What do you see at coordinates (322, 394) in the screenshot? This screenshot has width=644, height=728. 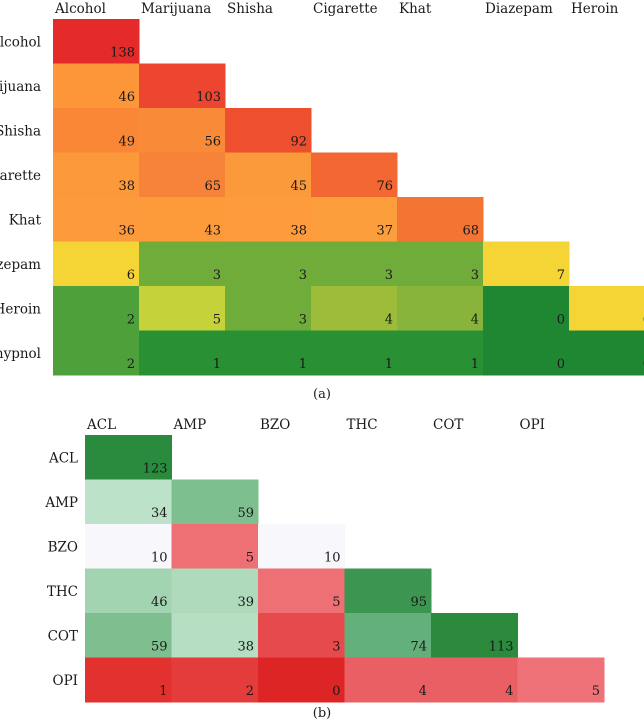 I see `subfigure-label: (a)` at bounding box center [322, 394].